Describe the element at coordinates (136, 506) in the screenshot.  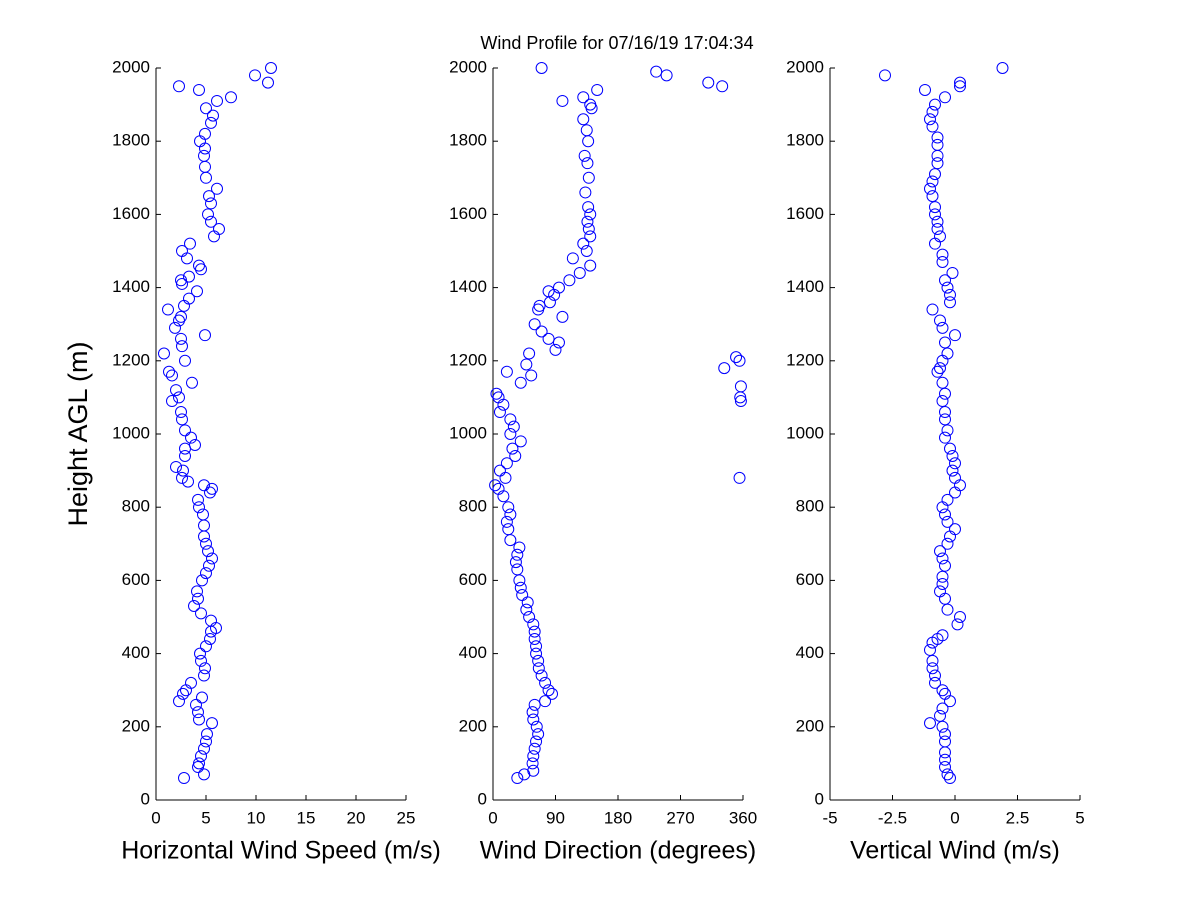
I see `y-tick-label: 800` at that location.